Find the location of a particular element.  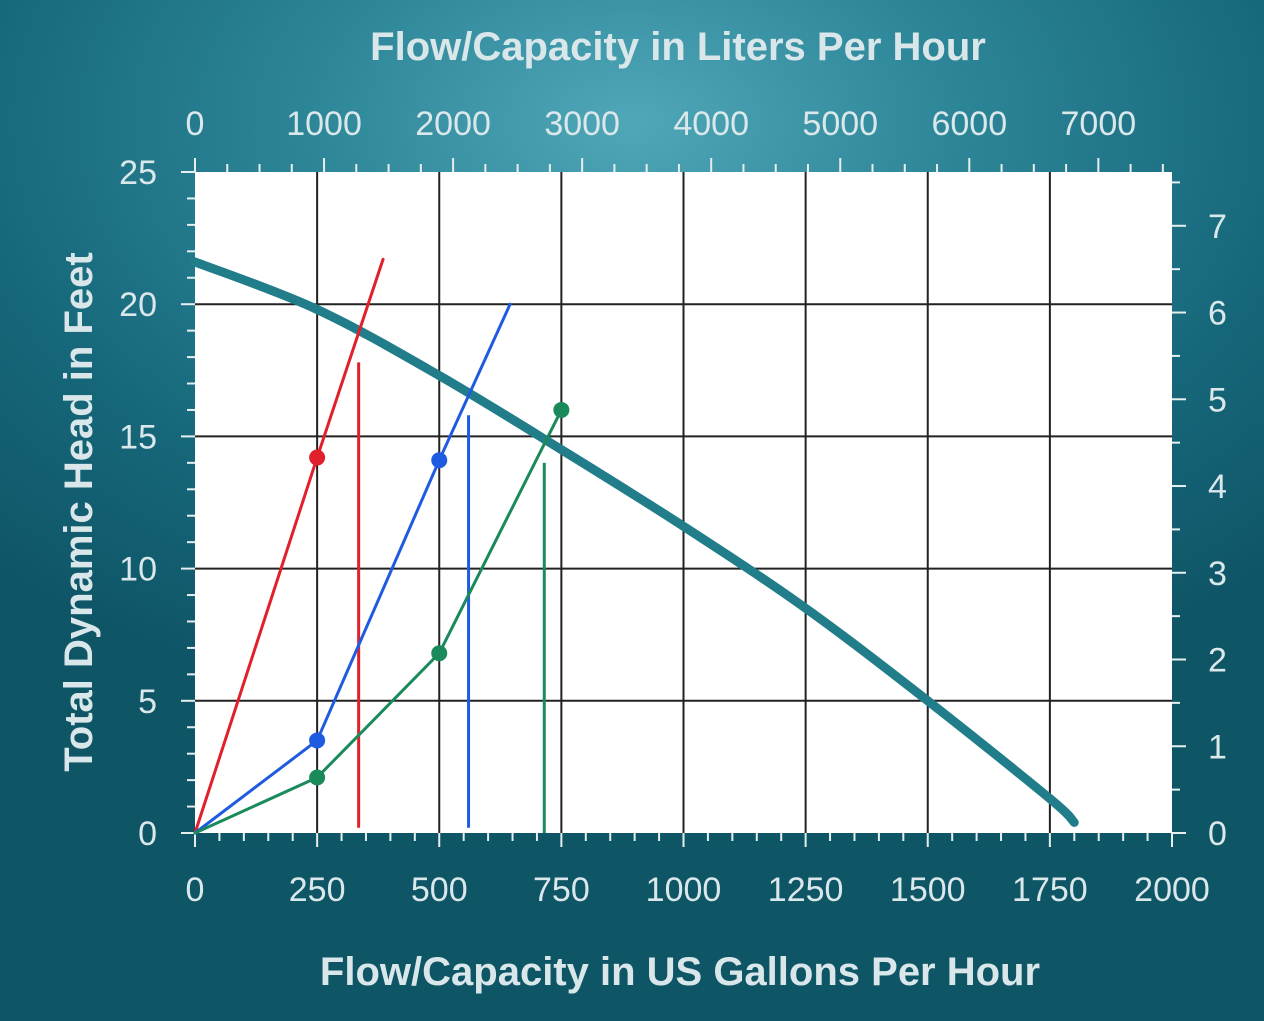

right-tick-label: 2 is located at coordinates (1217, 661).